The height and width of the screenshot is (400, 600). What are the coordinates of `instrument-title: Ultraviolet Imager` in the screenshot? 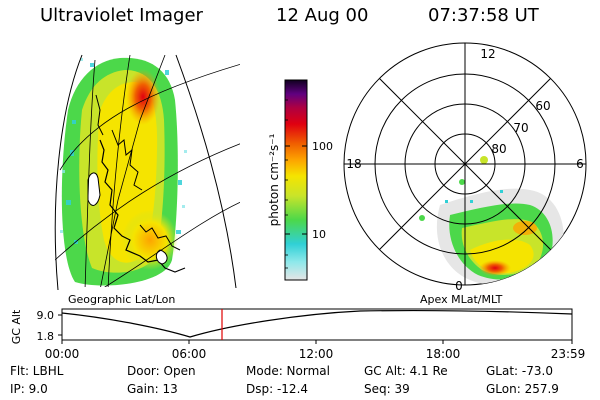 It's located at (121, 15).